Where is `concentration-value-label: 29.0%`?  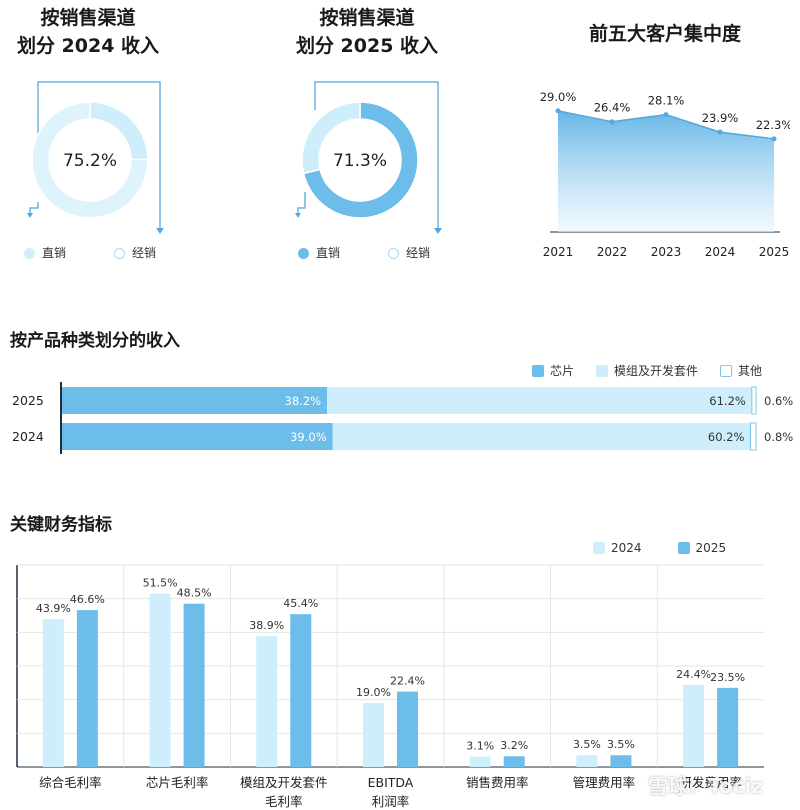
concentration-value-label: 29.0% is located at coordinates (558, 97).